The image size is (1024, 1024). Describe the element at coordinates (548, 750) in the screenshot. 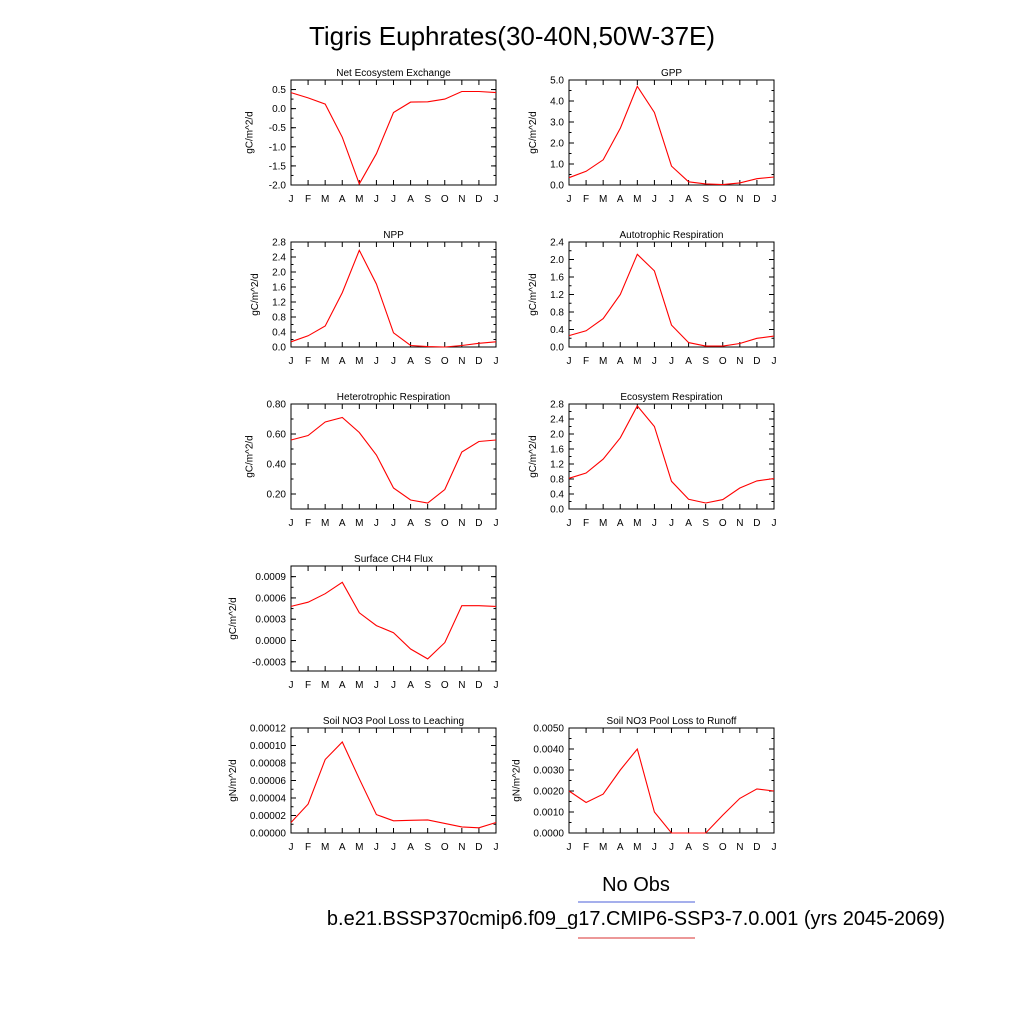

I see `y-tick-label: 0.0040` at that location.